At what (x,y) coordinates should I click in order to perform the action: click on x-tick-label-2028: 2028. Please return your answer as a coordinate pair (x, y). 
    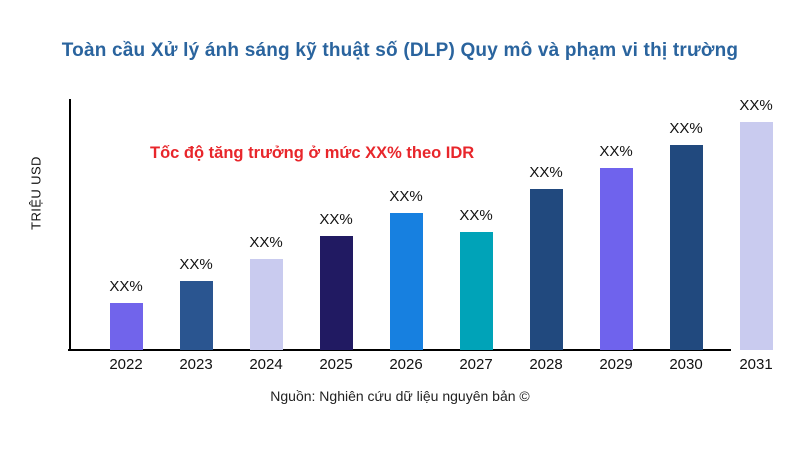
    Looking at the image, I should click on (546, 364).